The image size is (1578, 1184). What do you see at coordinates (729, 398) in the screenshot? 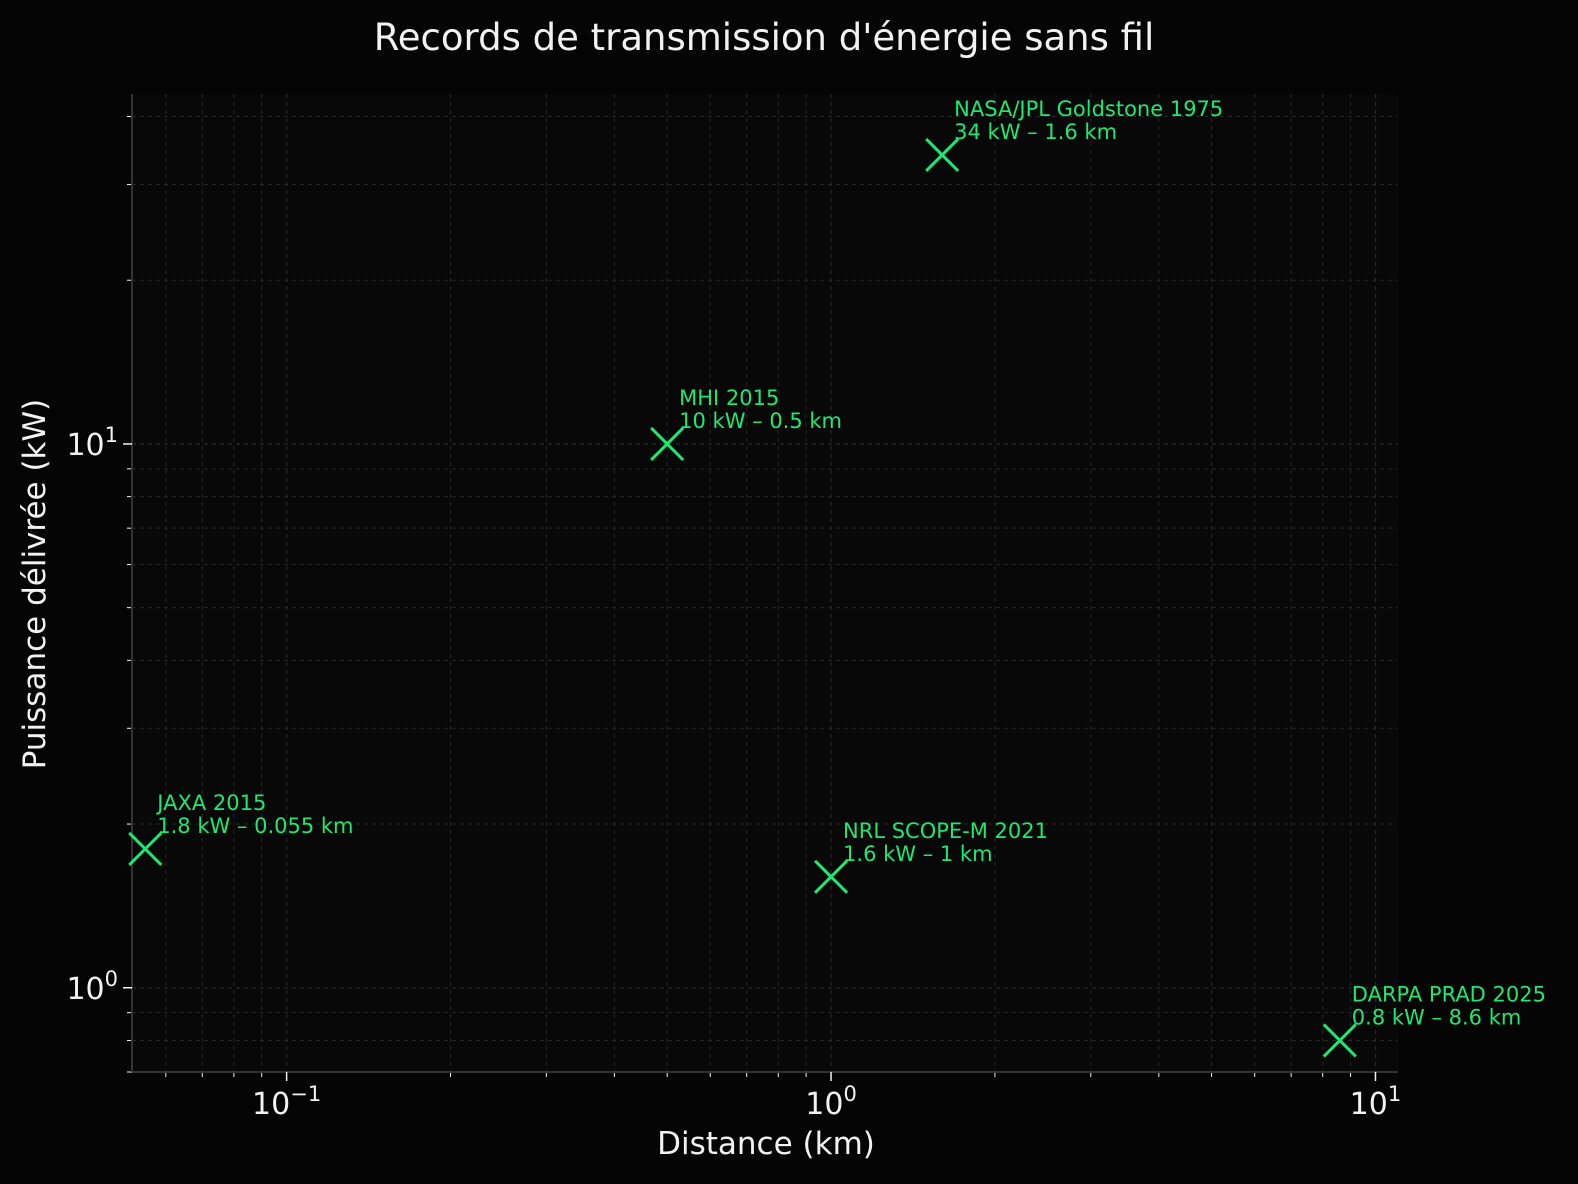
I see `point-label: MHI 2015` at bounding box center [729, 398].